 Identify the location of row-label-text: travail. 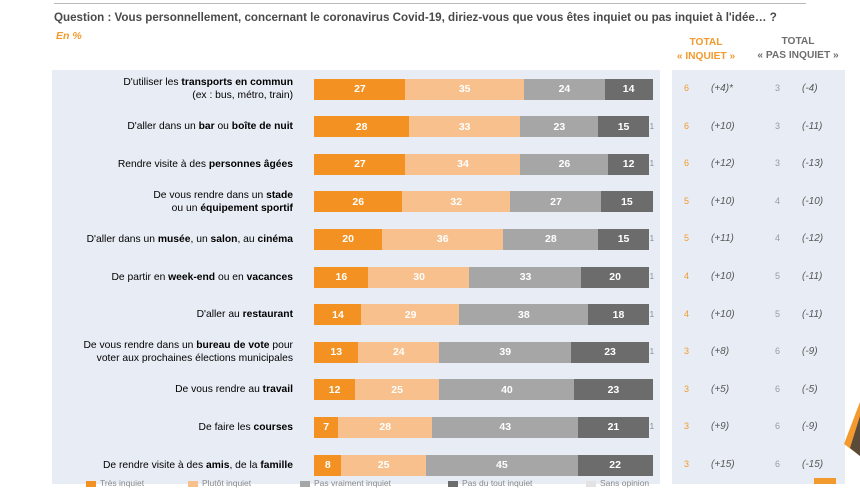
(277, 390).